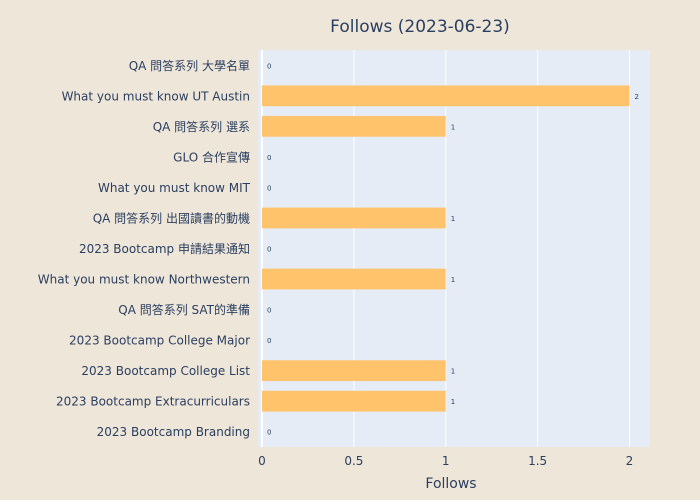 This screenshot has height=500, width=700. What do you see at coordinates (165, 371) in the screenshot?
I see `y-category-label: 2023 Bootcamp College List` at bounding box center [165, 371].